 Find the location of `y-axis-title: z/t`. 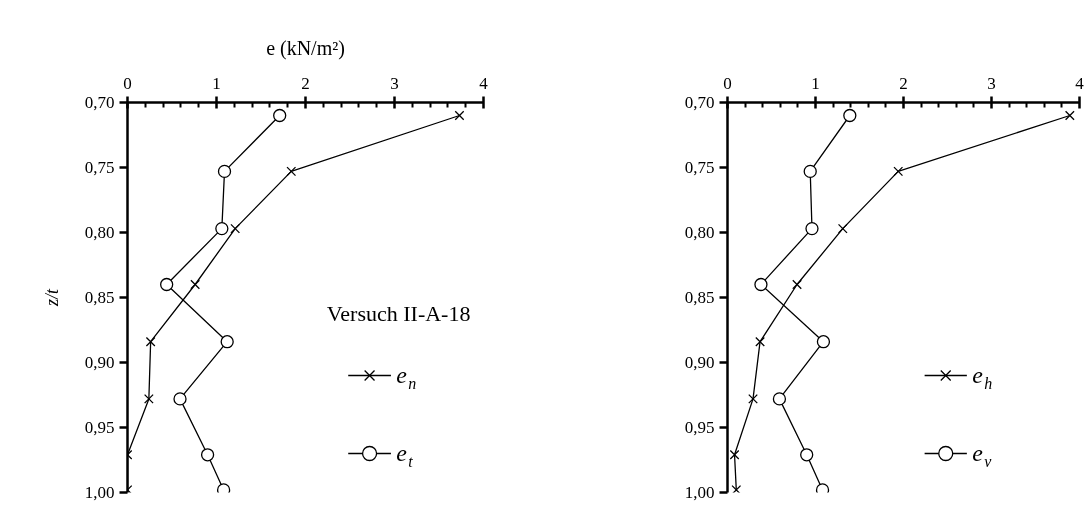

y-axis-title: z/t is located at coordinates (51, 297).